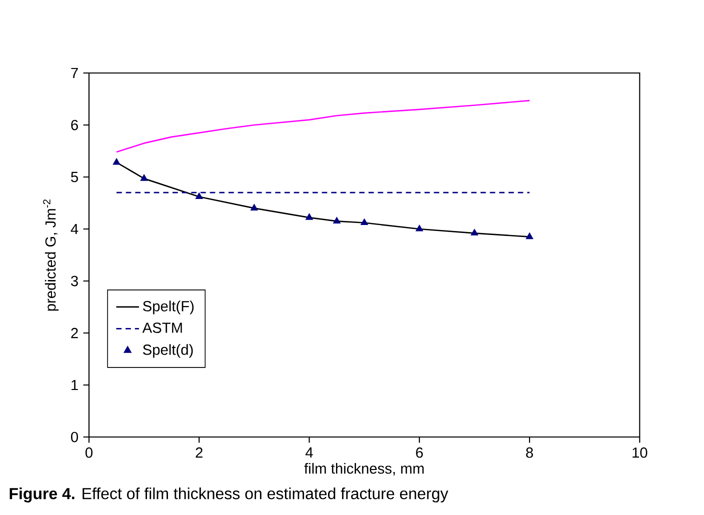 The image size is (704, 515). Describe the element at coordinates (74, 281) in the screenshot. I see `y-tick-label: 3` at that location.